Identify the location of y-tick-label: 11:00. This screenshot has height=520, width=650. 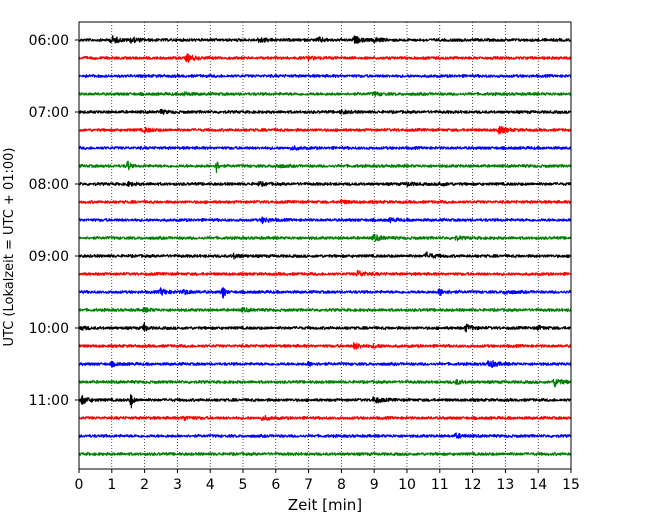
(49, 401).